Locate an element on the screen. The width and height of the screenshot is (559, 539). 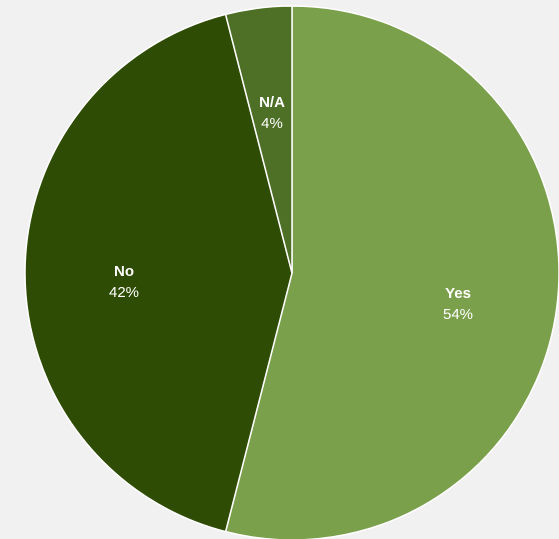
slice-label-yes: Yes is located at coordinates (458, 293).